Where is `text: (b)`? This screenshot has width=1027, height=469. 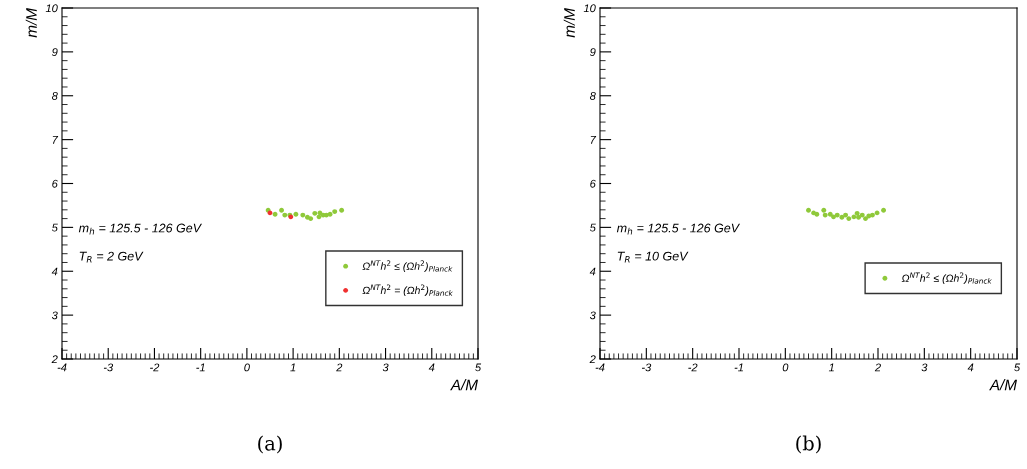 text: (b) is located at coordinates (808, 444).